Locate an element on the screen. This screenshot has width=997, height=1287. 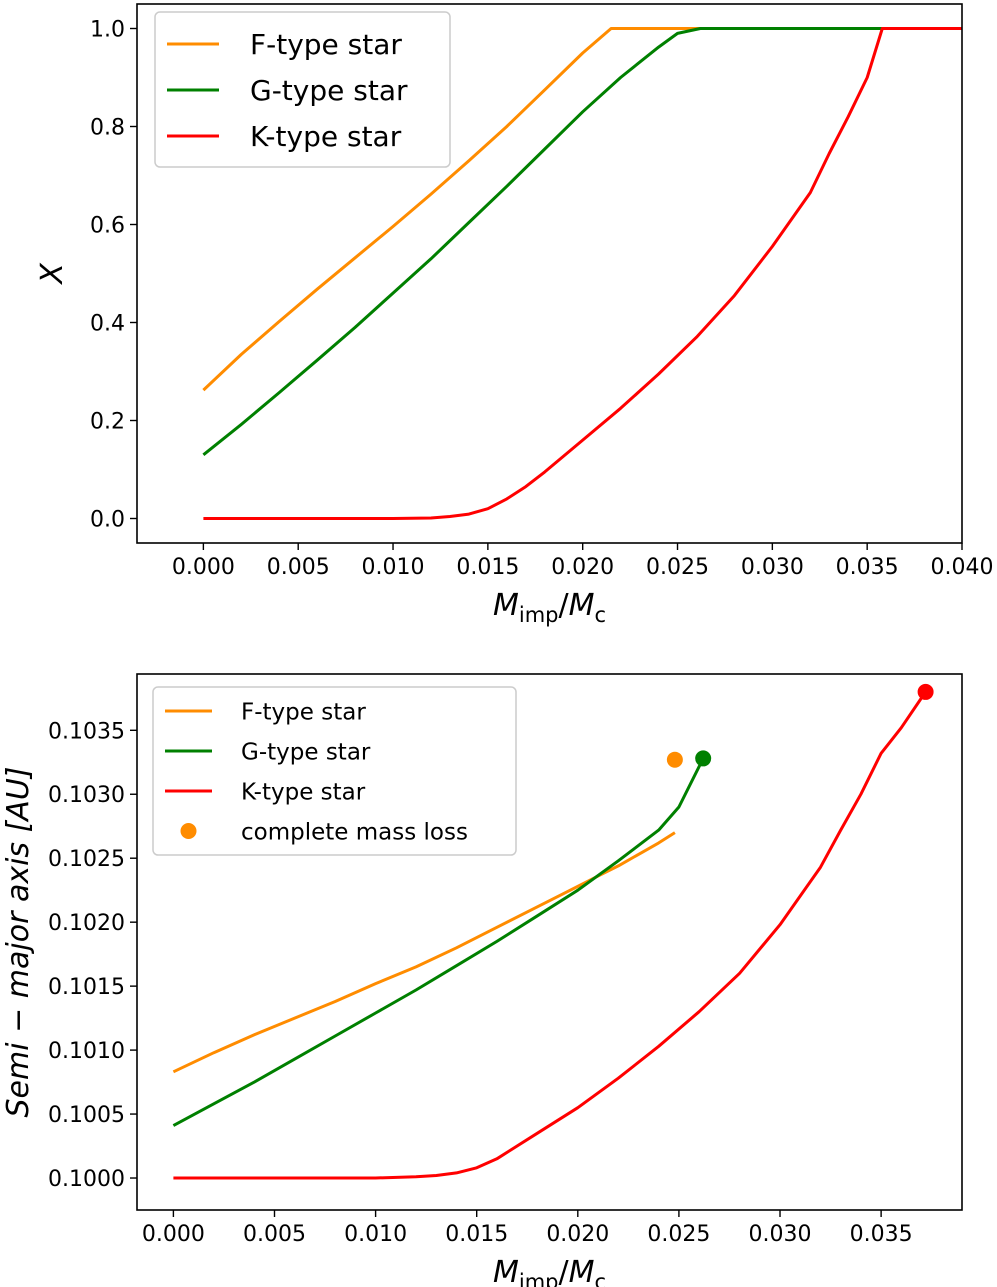
y-tick-label: 1.0 is located at coordinates (107, 30).